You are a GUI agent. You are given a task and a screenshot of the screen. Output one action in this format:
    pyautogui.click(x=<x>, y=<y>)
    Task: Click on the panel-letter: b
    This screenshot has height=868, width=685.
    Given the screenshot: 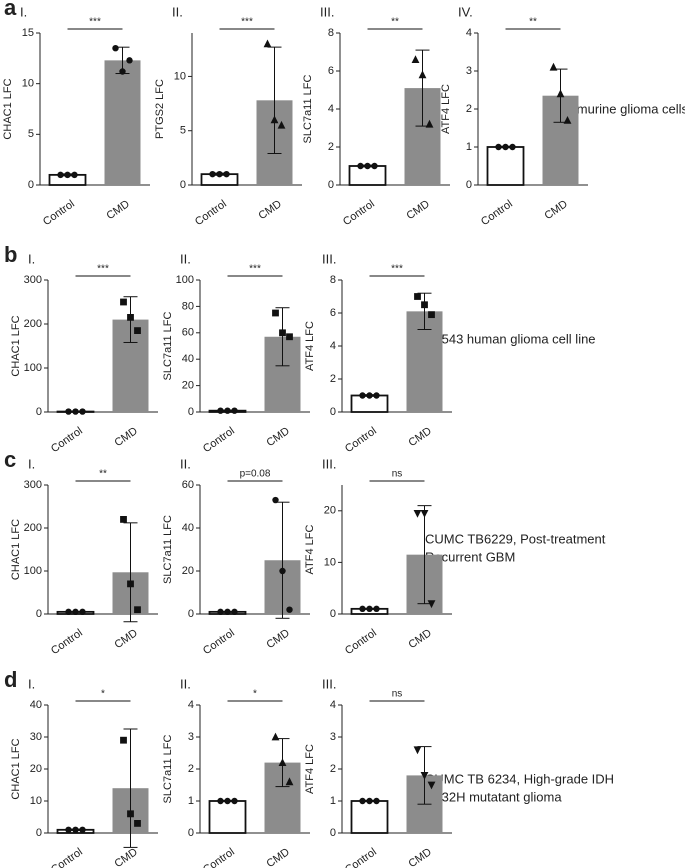 What is the action you would take?
    pyautogui.click(x=10, y=254)
    